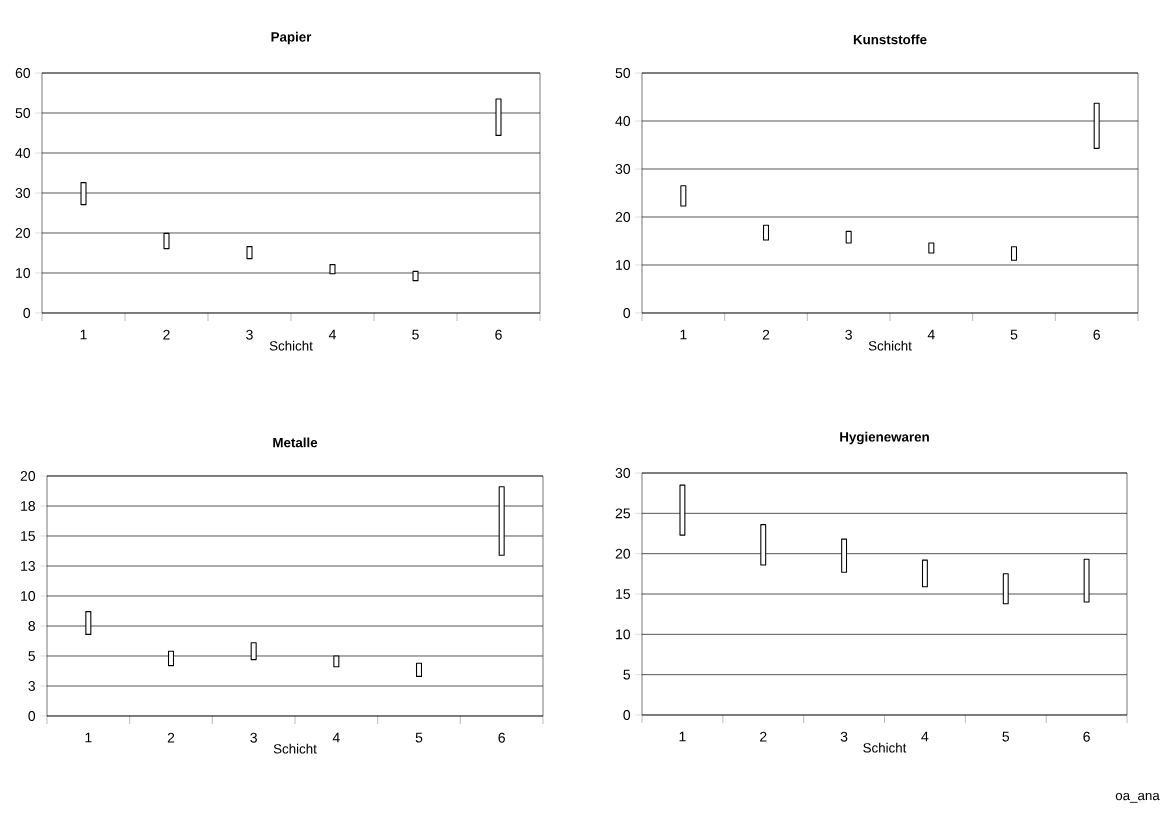  I want to click on y-tick-label: 60, so click(23, 73).